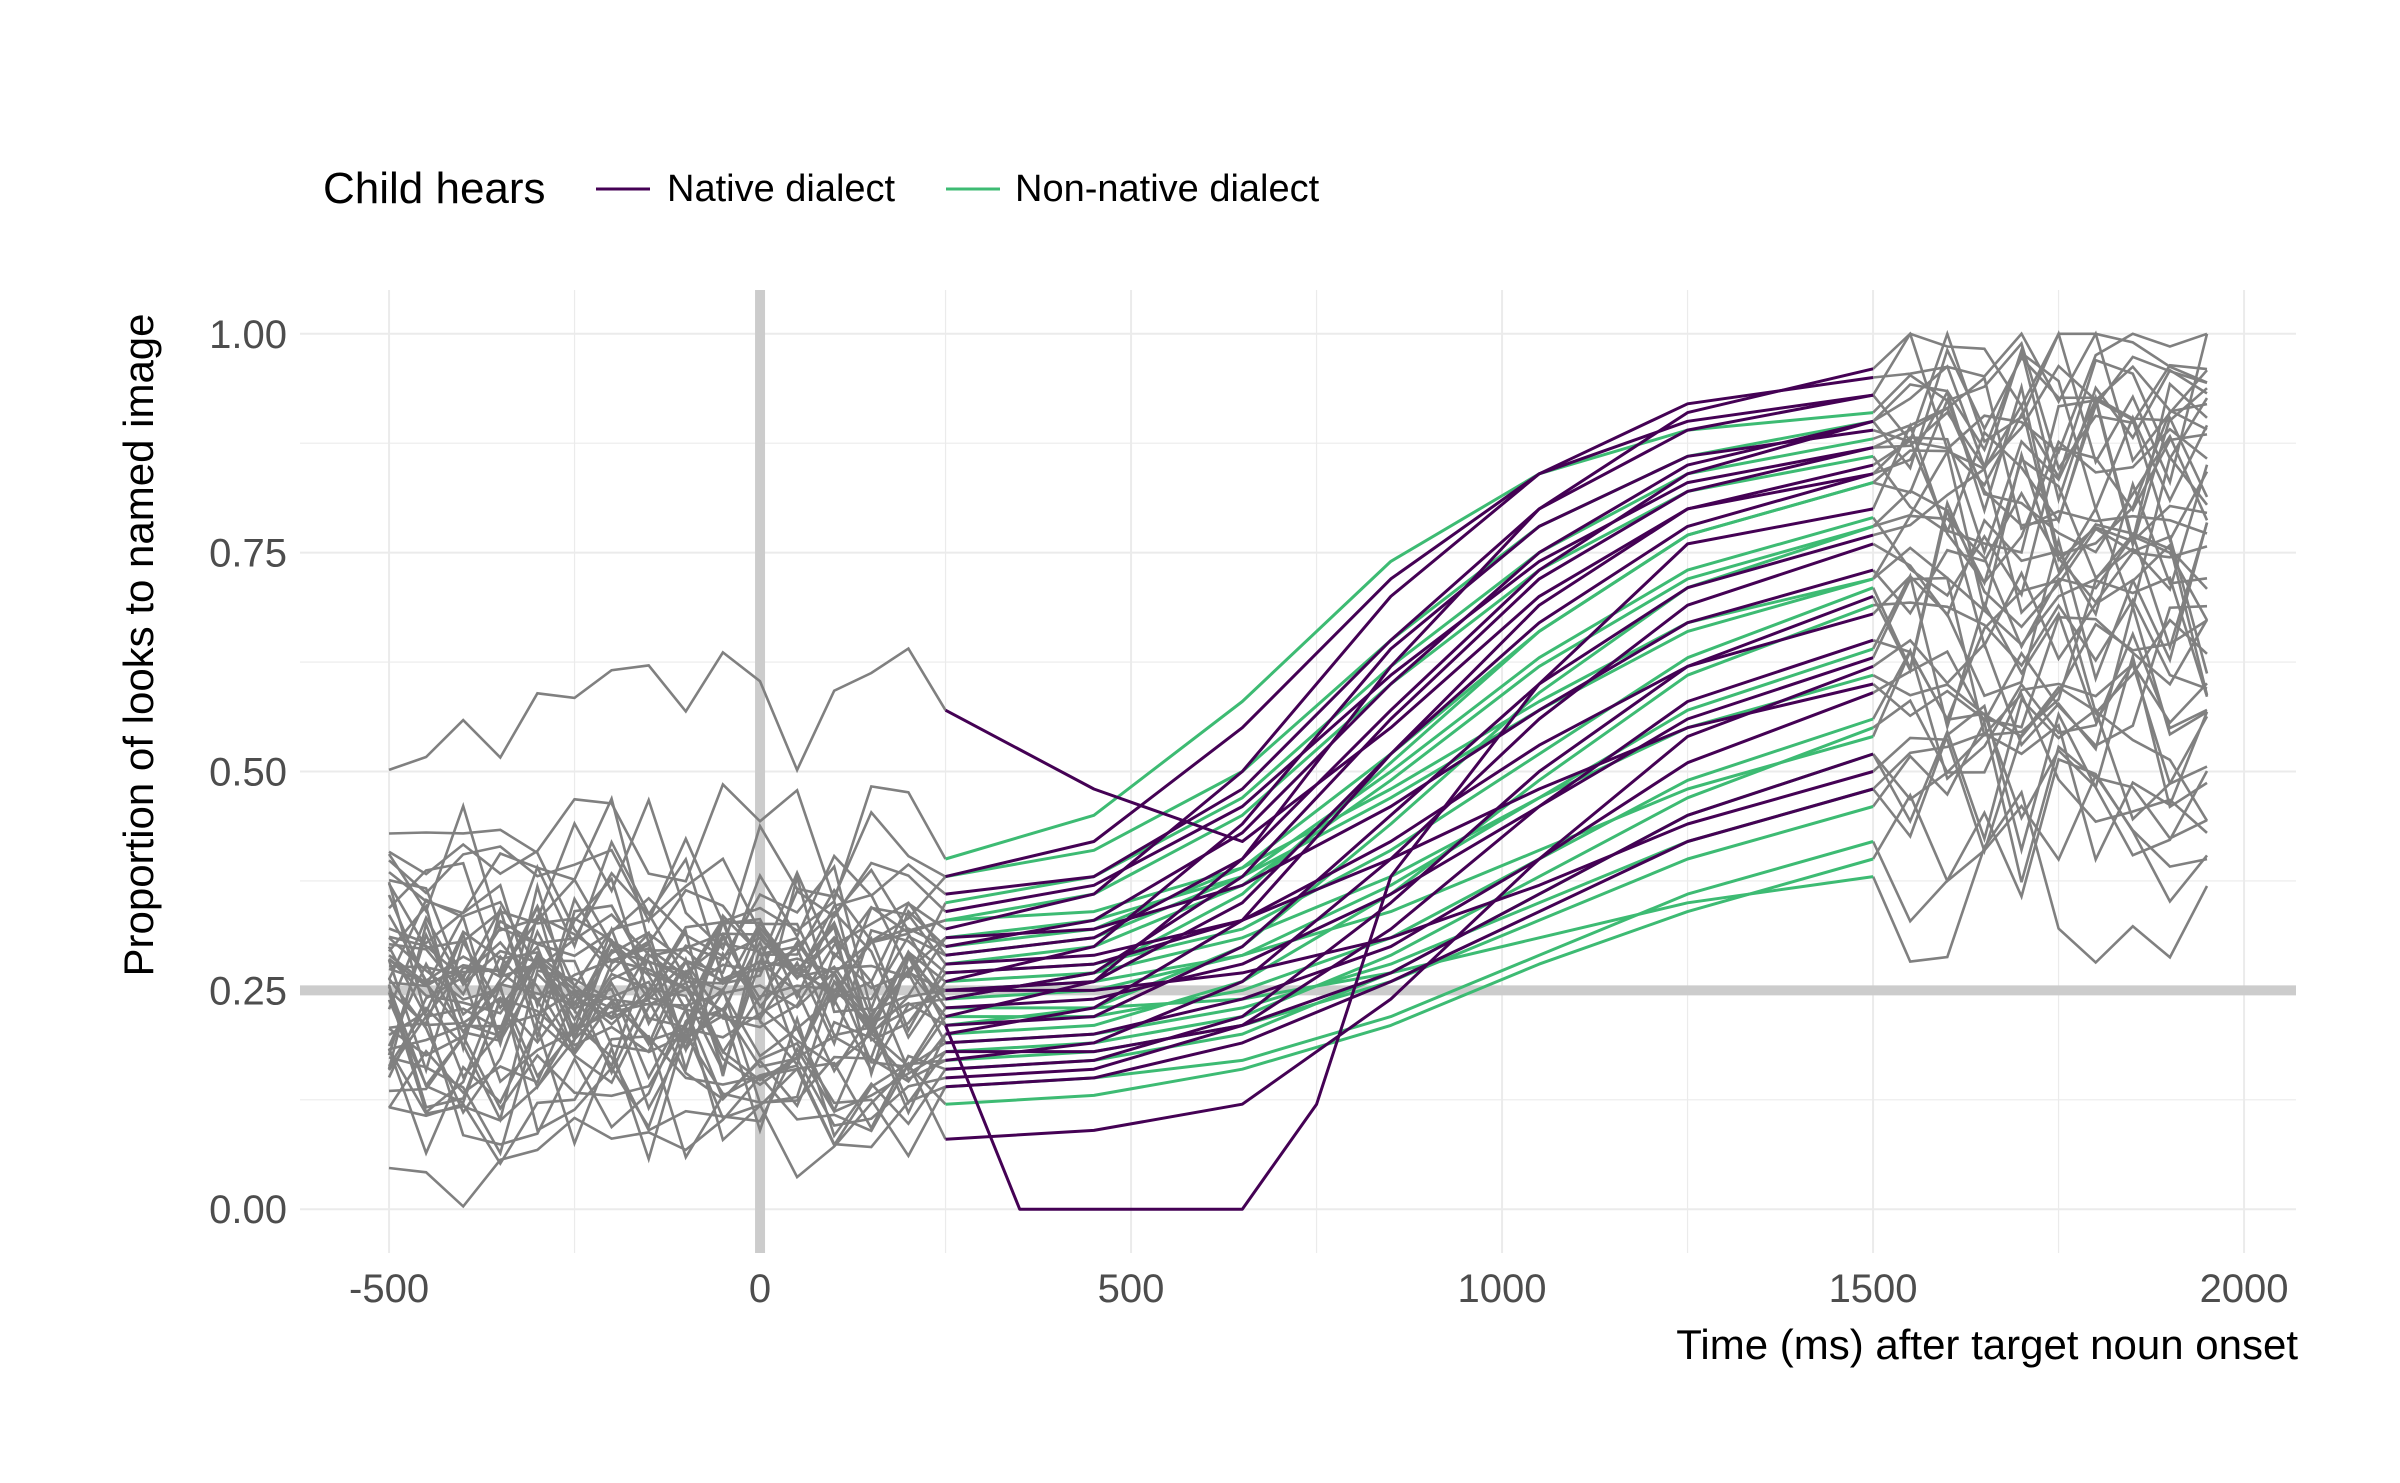  I want to click on x-tick-label: 1500, so click(1873, 1289).